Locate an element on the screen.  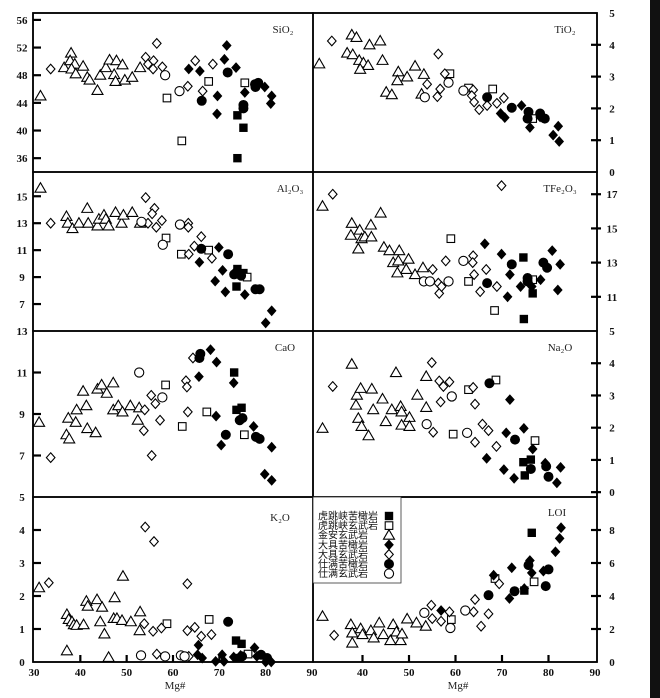
legend-label: 虎跳峡玄武岩 is located at coordinates (348, 525).